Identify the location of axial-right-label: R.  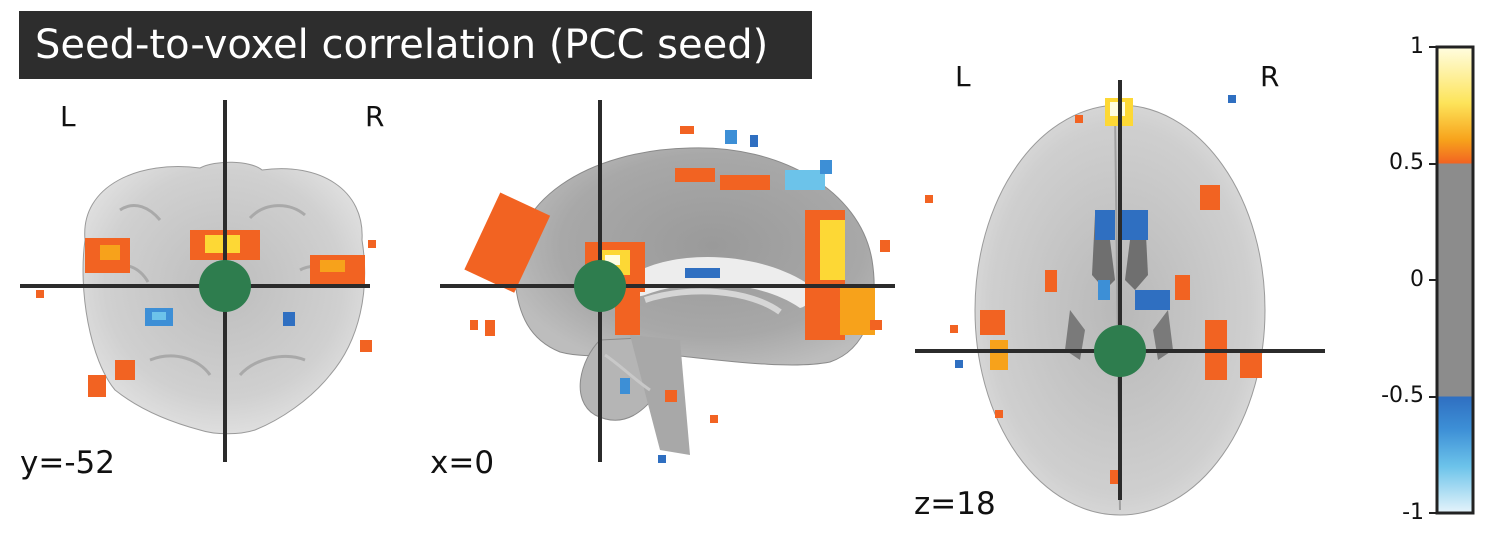
(1270, 76).